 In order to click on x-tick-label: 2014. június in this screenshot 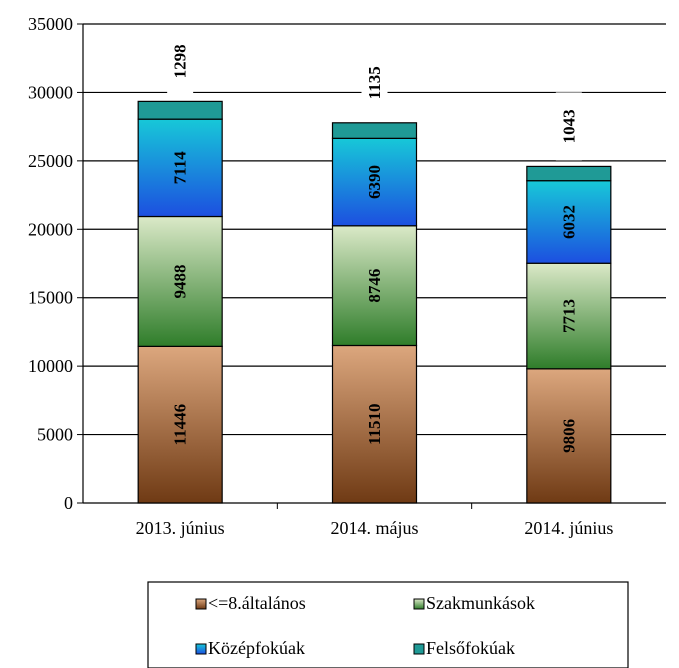, I will do `click(568, 528)`.